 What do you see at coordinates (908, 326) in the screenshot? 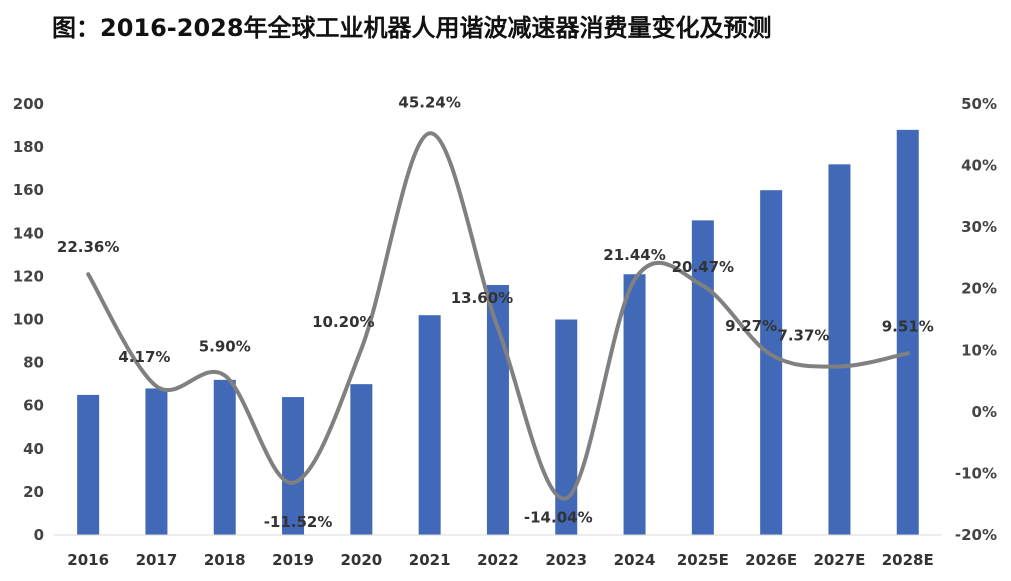
I see `data-label: 9.51%` at bounding box center [908, 326].